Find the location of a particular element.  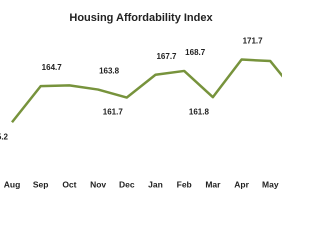

x-tick-label: Apr is located at coordinates (241, 184).